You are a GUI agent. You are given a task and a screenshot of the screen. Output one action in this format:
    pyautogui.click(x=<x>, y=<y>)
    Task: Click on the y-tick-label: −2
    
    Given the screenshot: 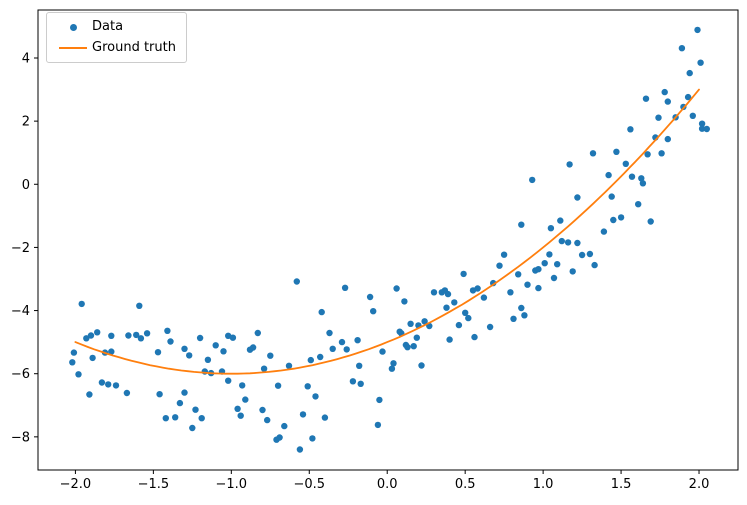 What is the action you would take?
    pyautogui.click(x=20, y=248)
    